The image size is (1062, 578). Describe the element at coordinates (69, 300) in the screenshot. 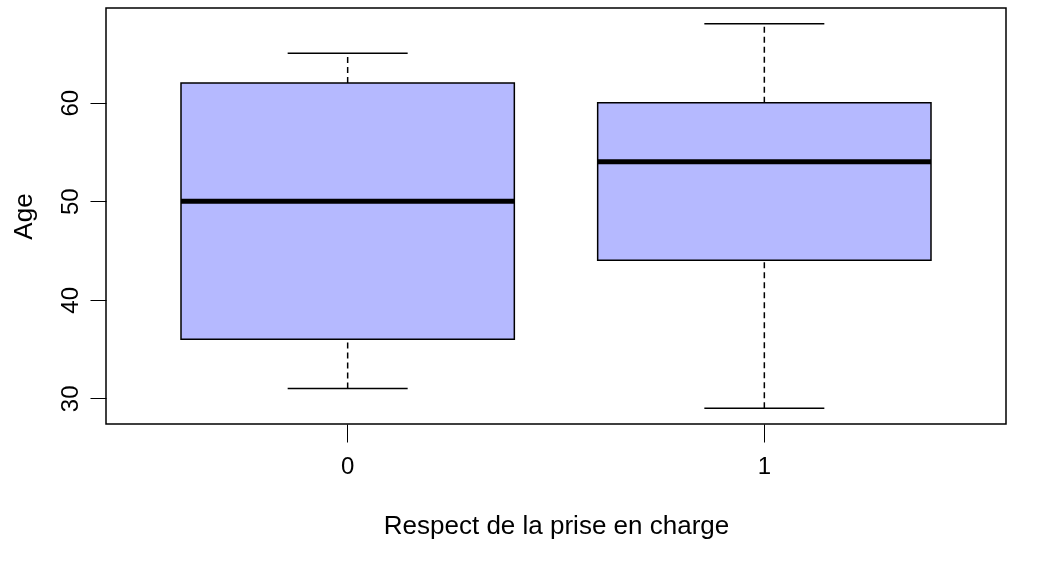

I see `y-tick-label: 40` at that location.